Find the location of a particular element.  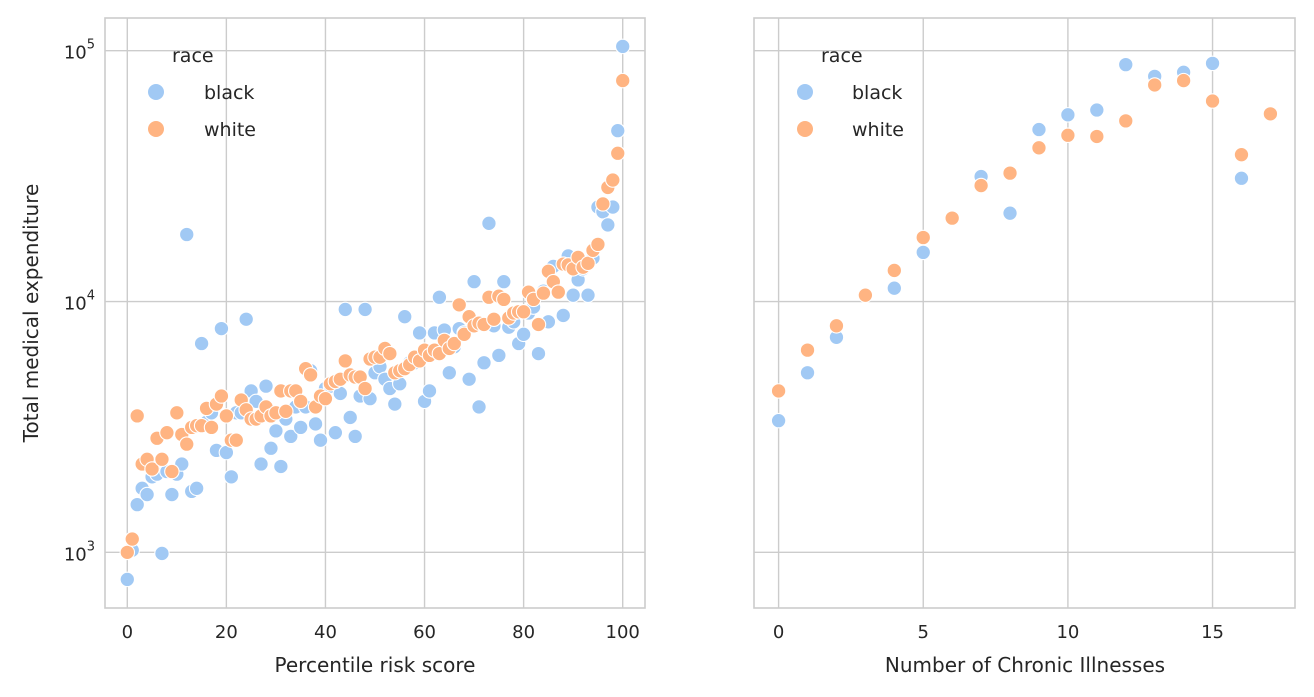

x-tick-label: 20 is located at coordinates (226, 632).